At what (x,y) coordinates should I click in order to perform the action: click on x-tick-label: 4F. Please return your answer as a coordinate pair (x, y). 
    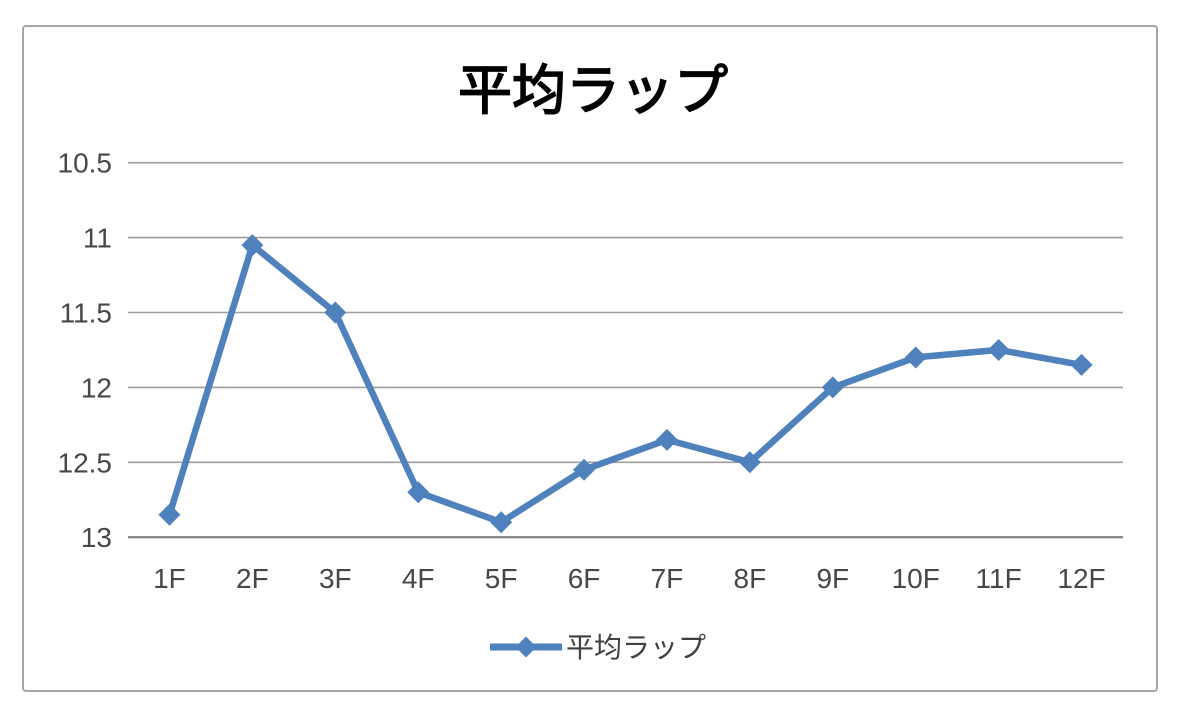
    Looking at the image, I should click on (418, 578).